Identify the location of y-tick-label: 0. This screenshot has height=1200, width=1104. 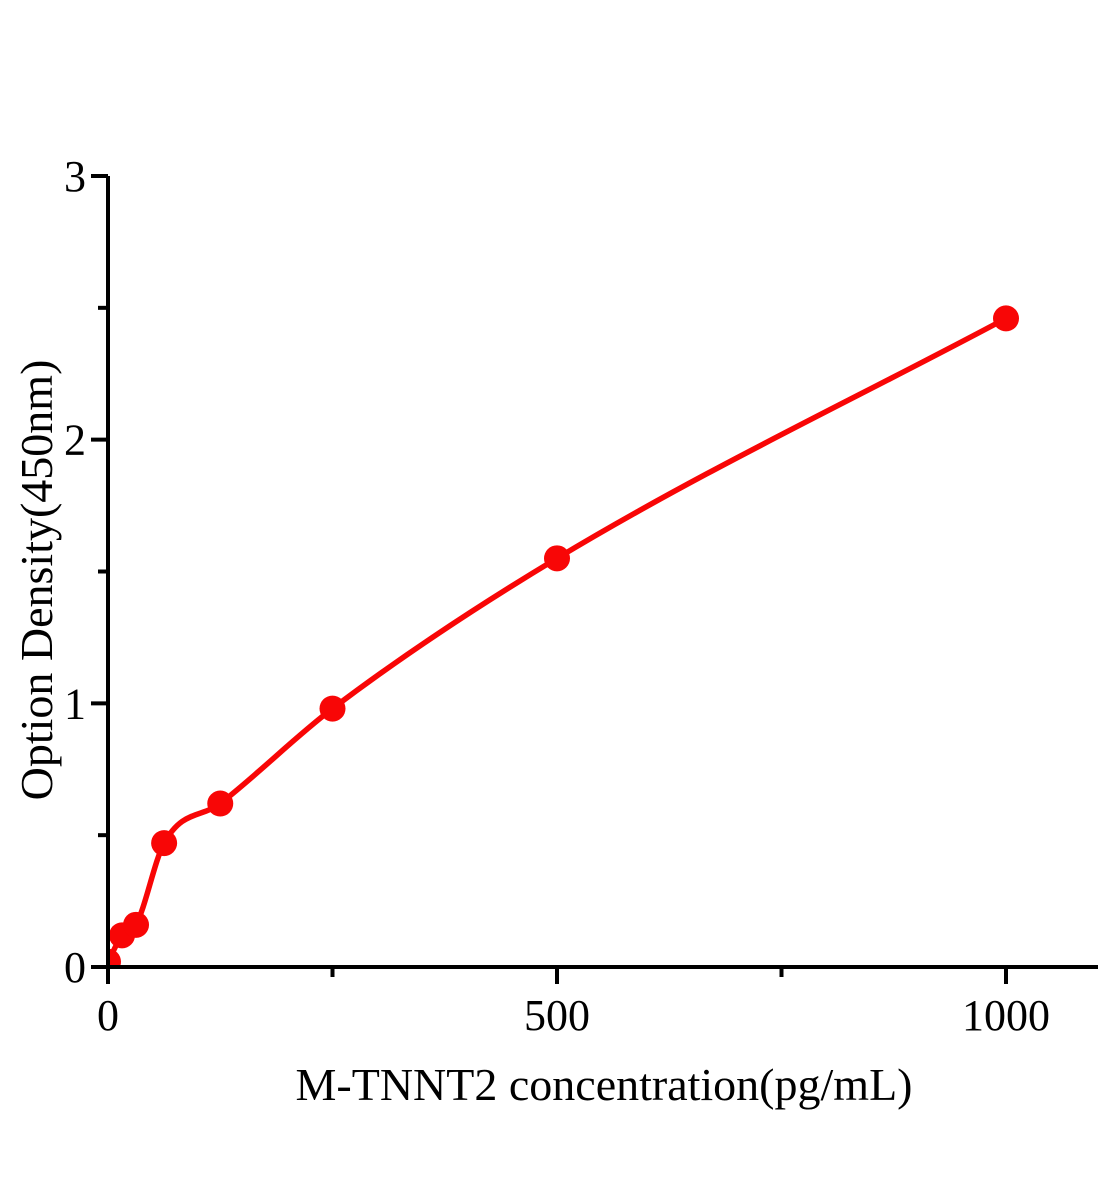
(75, 967).